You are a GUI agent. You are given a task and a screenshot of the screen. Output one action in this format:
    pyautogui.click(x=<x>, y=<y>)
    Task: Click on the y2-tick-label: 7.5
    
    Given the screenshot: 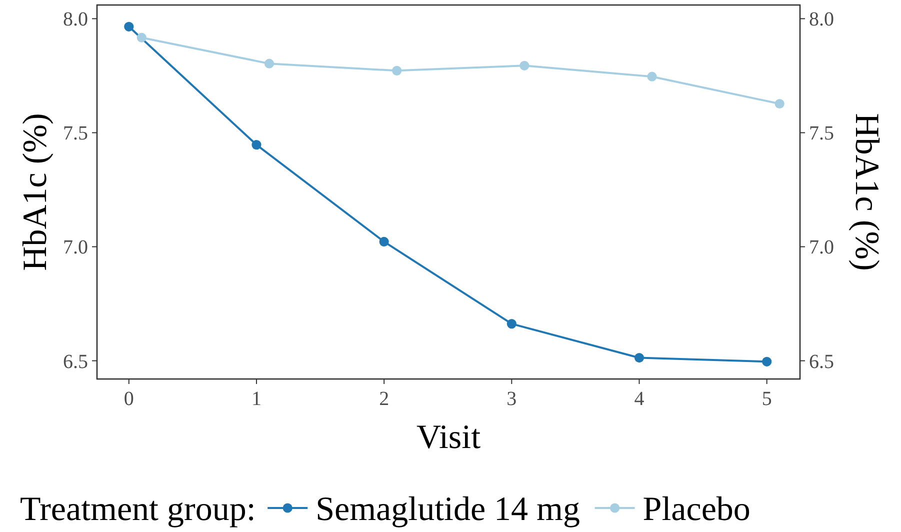 What is the action you would take?
    pyautogui.click(x=821, y=133)
    